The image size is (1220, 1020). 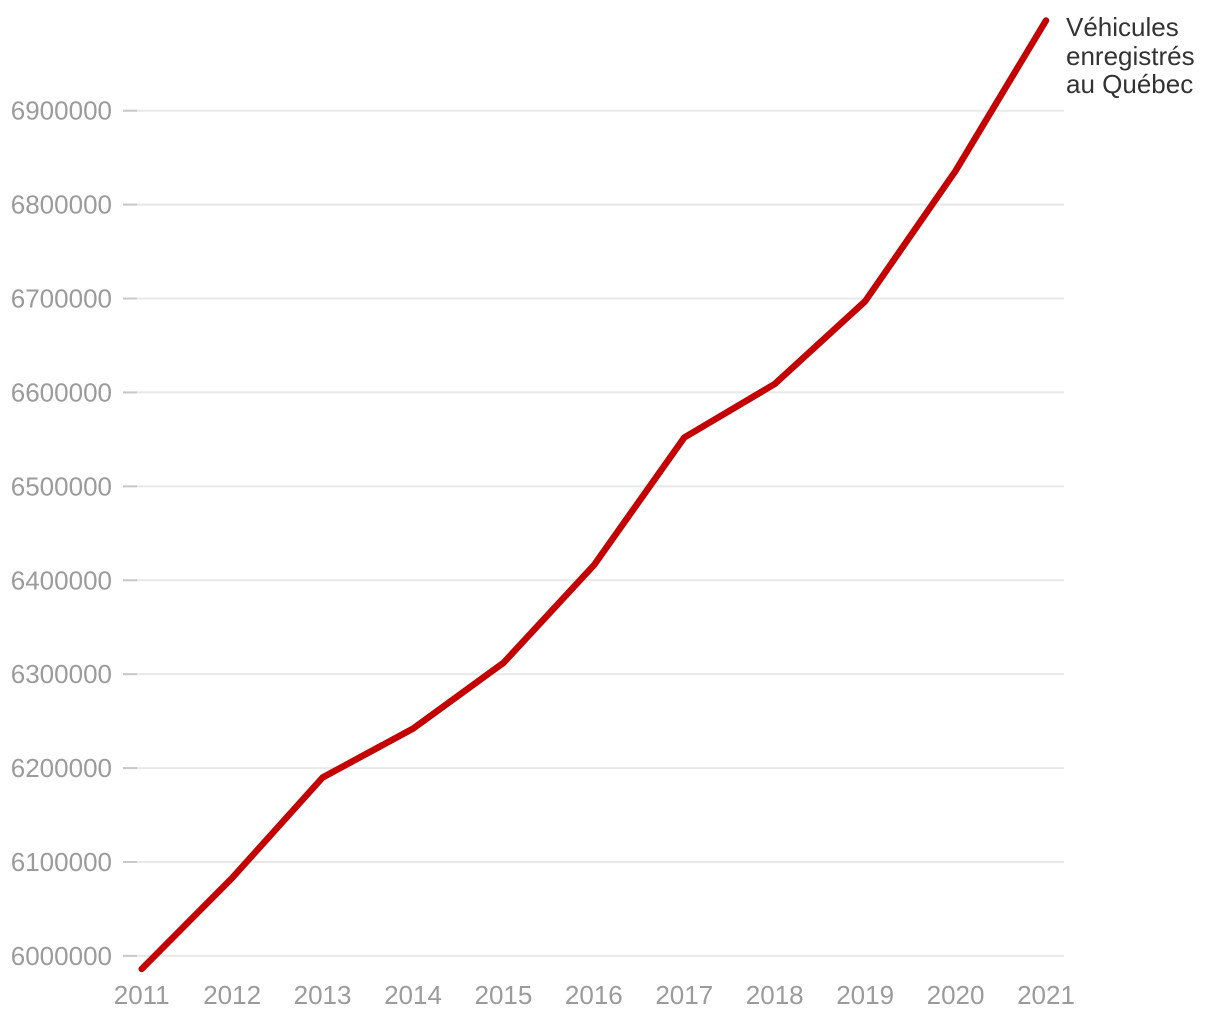 I want to click on x-axis-tick-label: 2014, so click(x=413, y=995).